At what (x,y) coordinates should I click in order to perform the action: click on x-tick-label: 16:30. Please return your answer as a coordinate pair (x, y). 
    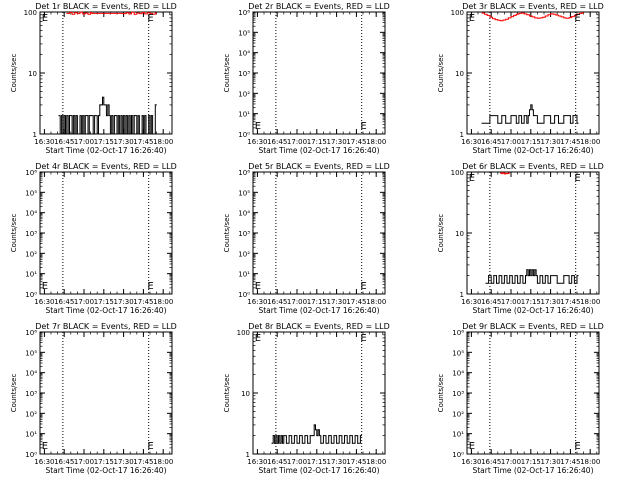
    Looking at the image, I should click on (257, 462).